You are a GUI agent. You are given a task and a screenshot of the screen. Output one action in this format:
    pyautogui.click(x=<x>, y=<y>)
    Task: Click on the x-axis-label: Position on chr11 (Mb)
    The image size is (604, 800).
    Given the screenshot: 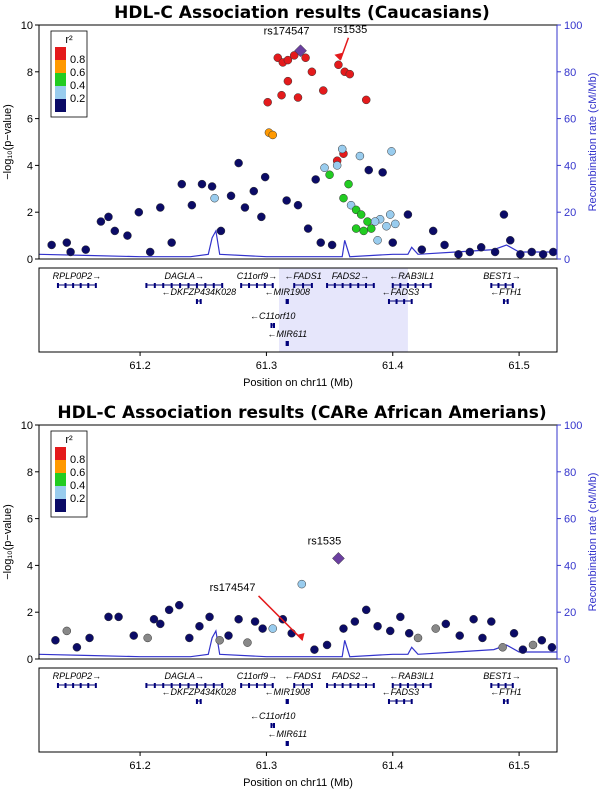 What is the action you would take?
    pyautogui.click(x=298, y=783)
    